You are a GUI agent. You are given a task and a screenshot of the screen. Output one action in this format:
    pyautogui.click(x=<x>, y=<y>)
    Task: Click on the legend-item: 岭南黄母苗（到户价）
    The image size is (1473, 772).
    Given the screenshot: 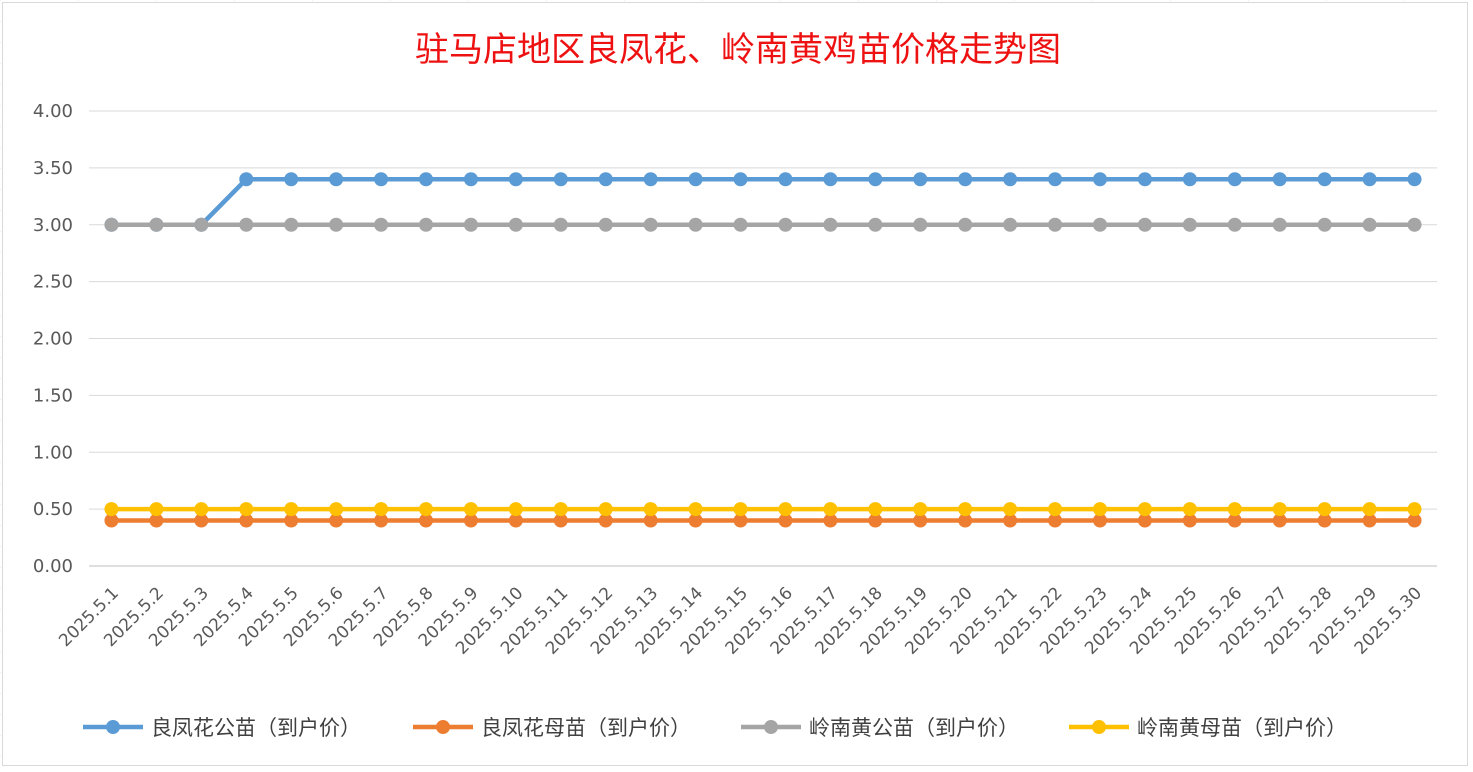 What is the action you would take?
    pyautogui.click(x=1208, y=728)
    